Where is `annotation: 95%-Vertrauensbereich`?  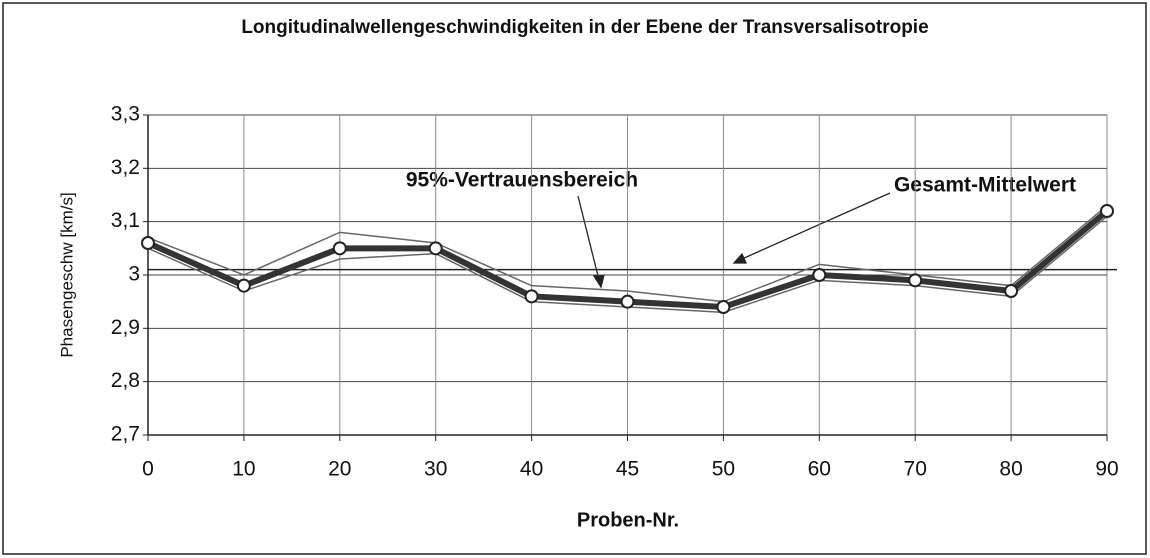
annotation: 95%-Vertrauensbereich is located at coordinates (522, 180).